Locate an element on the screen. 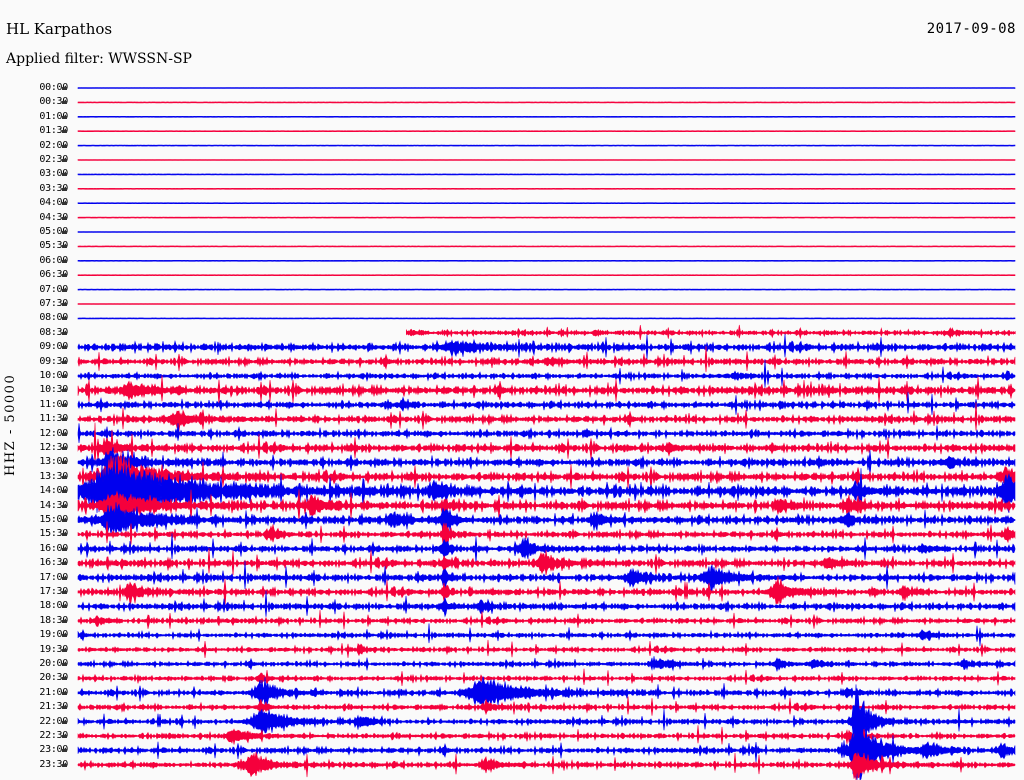 The image size is (1024, 780). recording-date: 2017-09-08 is located at coordinates (971, 29).